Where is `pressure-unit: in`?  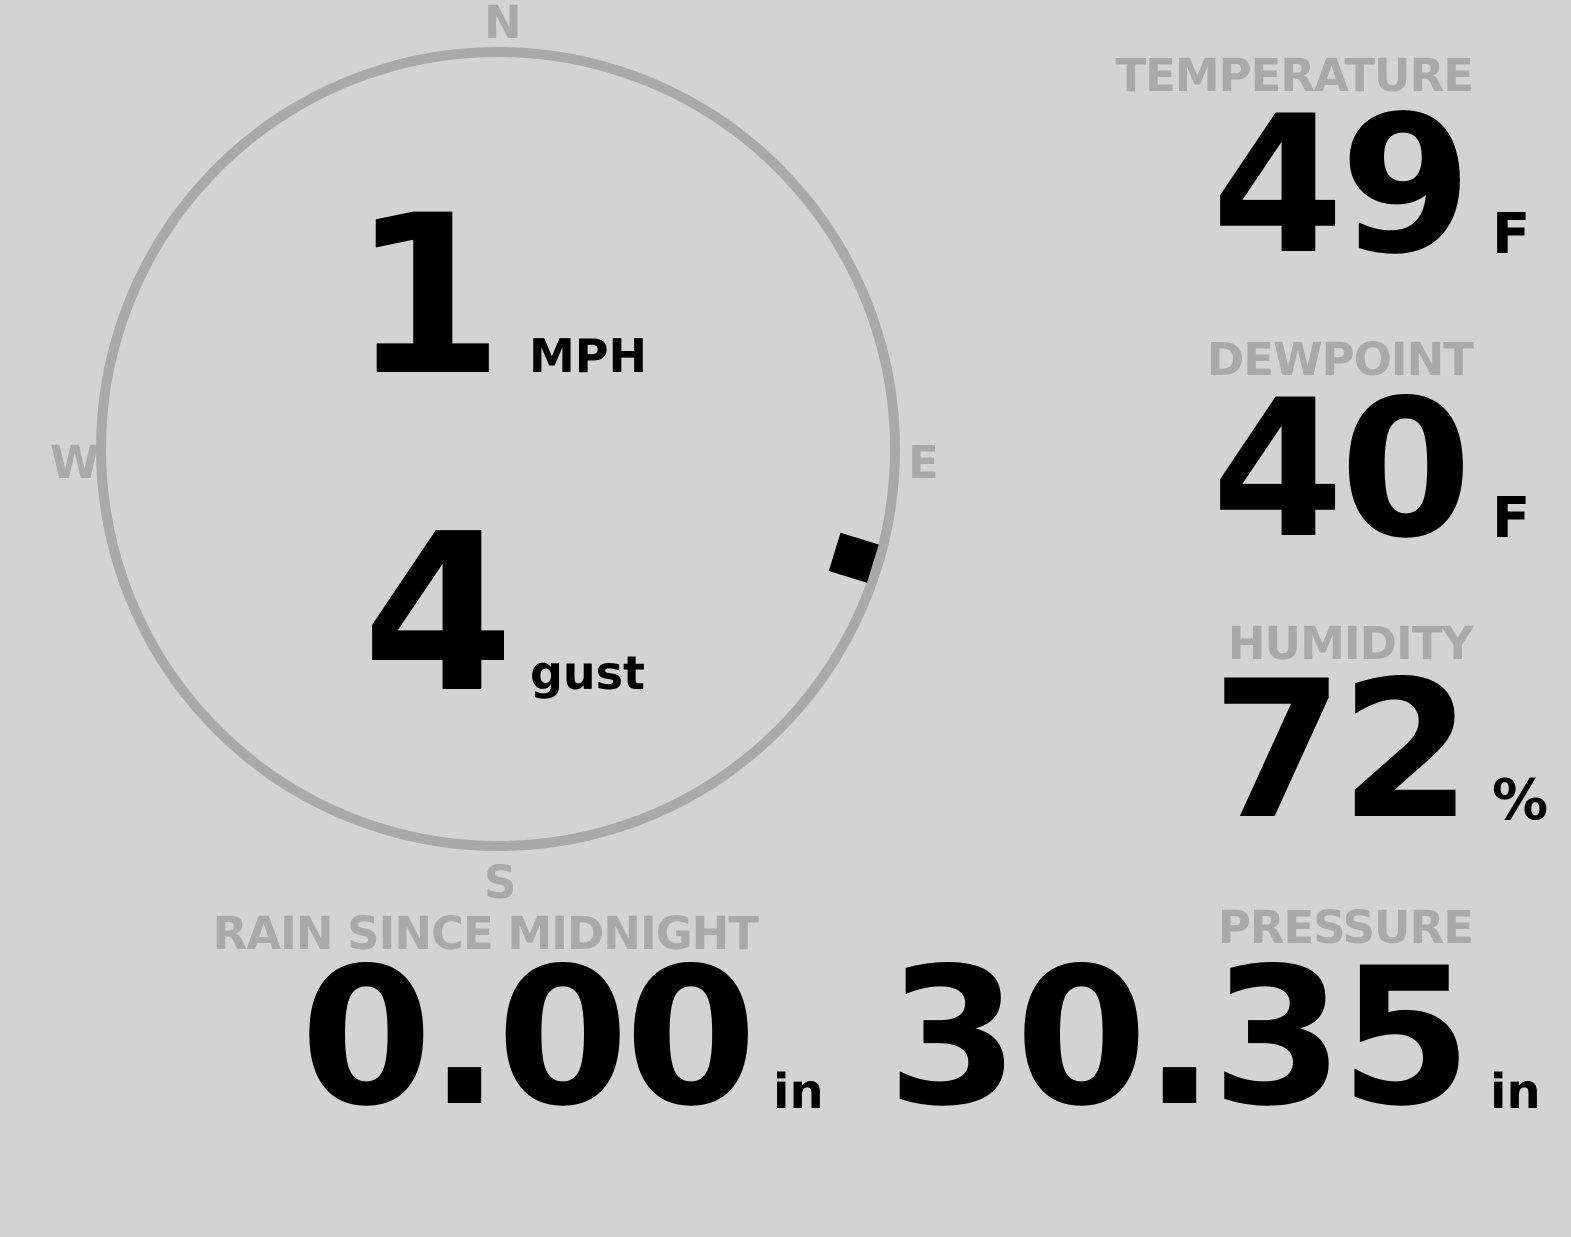 pressure-unit: in is located at coordinates (1515, 1092).